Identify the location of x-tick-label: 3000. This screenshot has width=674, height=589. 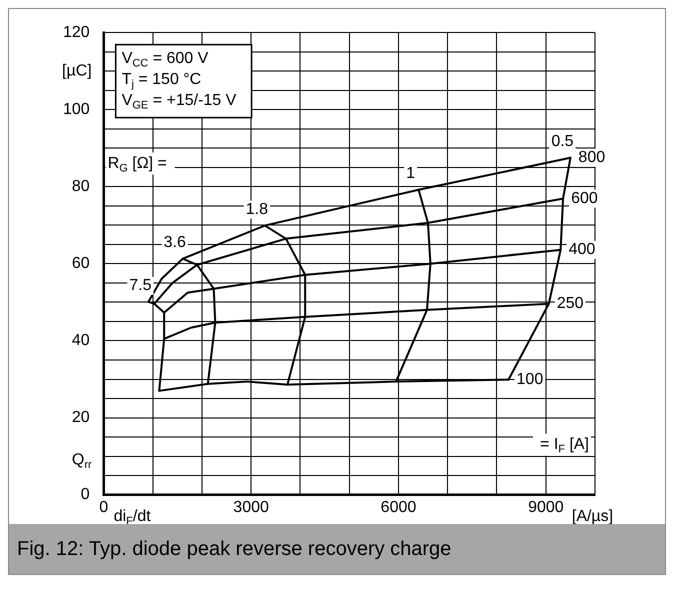
(251, 507).